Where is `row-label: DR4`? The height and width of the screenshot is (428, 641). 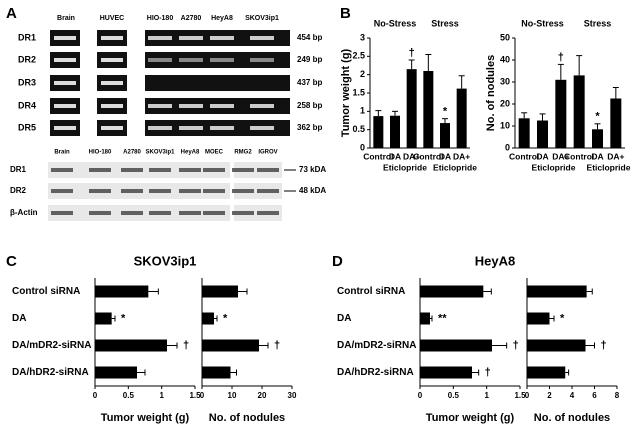
row-label: DR4 is located at coordinates (27, 105).